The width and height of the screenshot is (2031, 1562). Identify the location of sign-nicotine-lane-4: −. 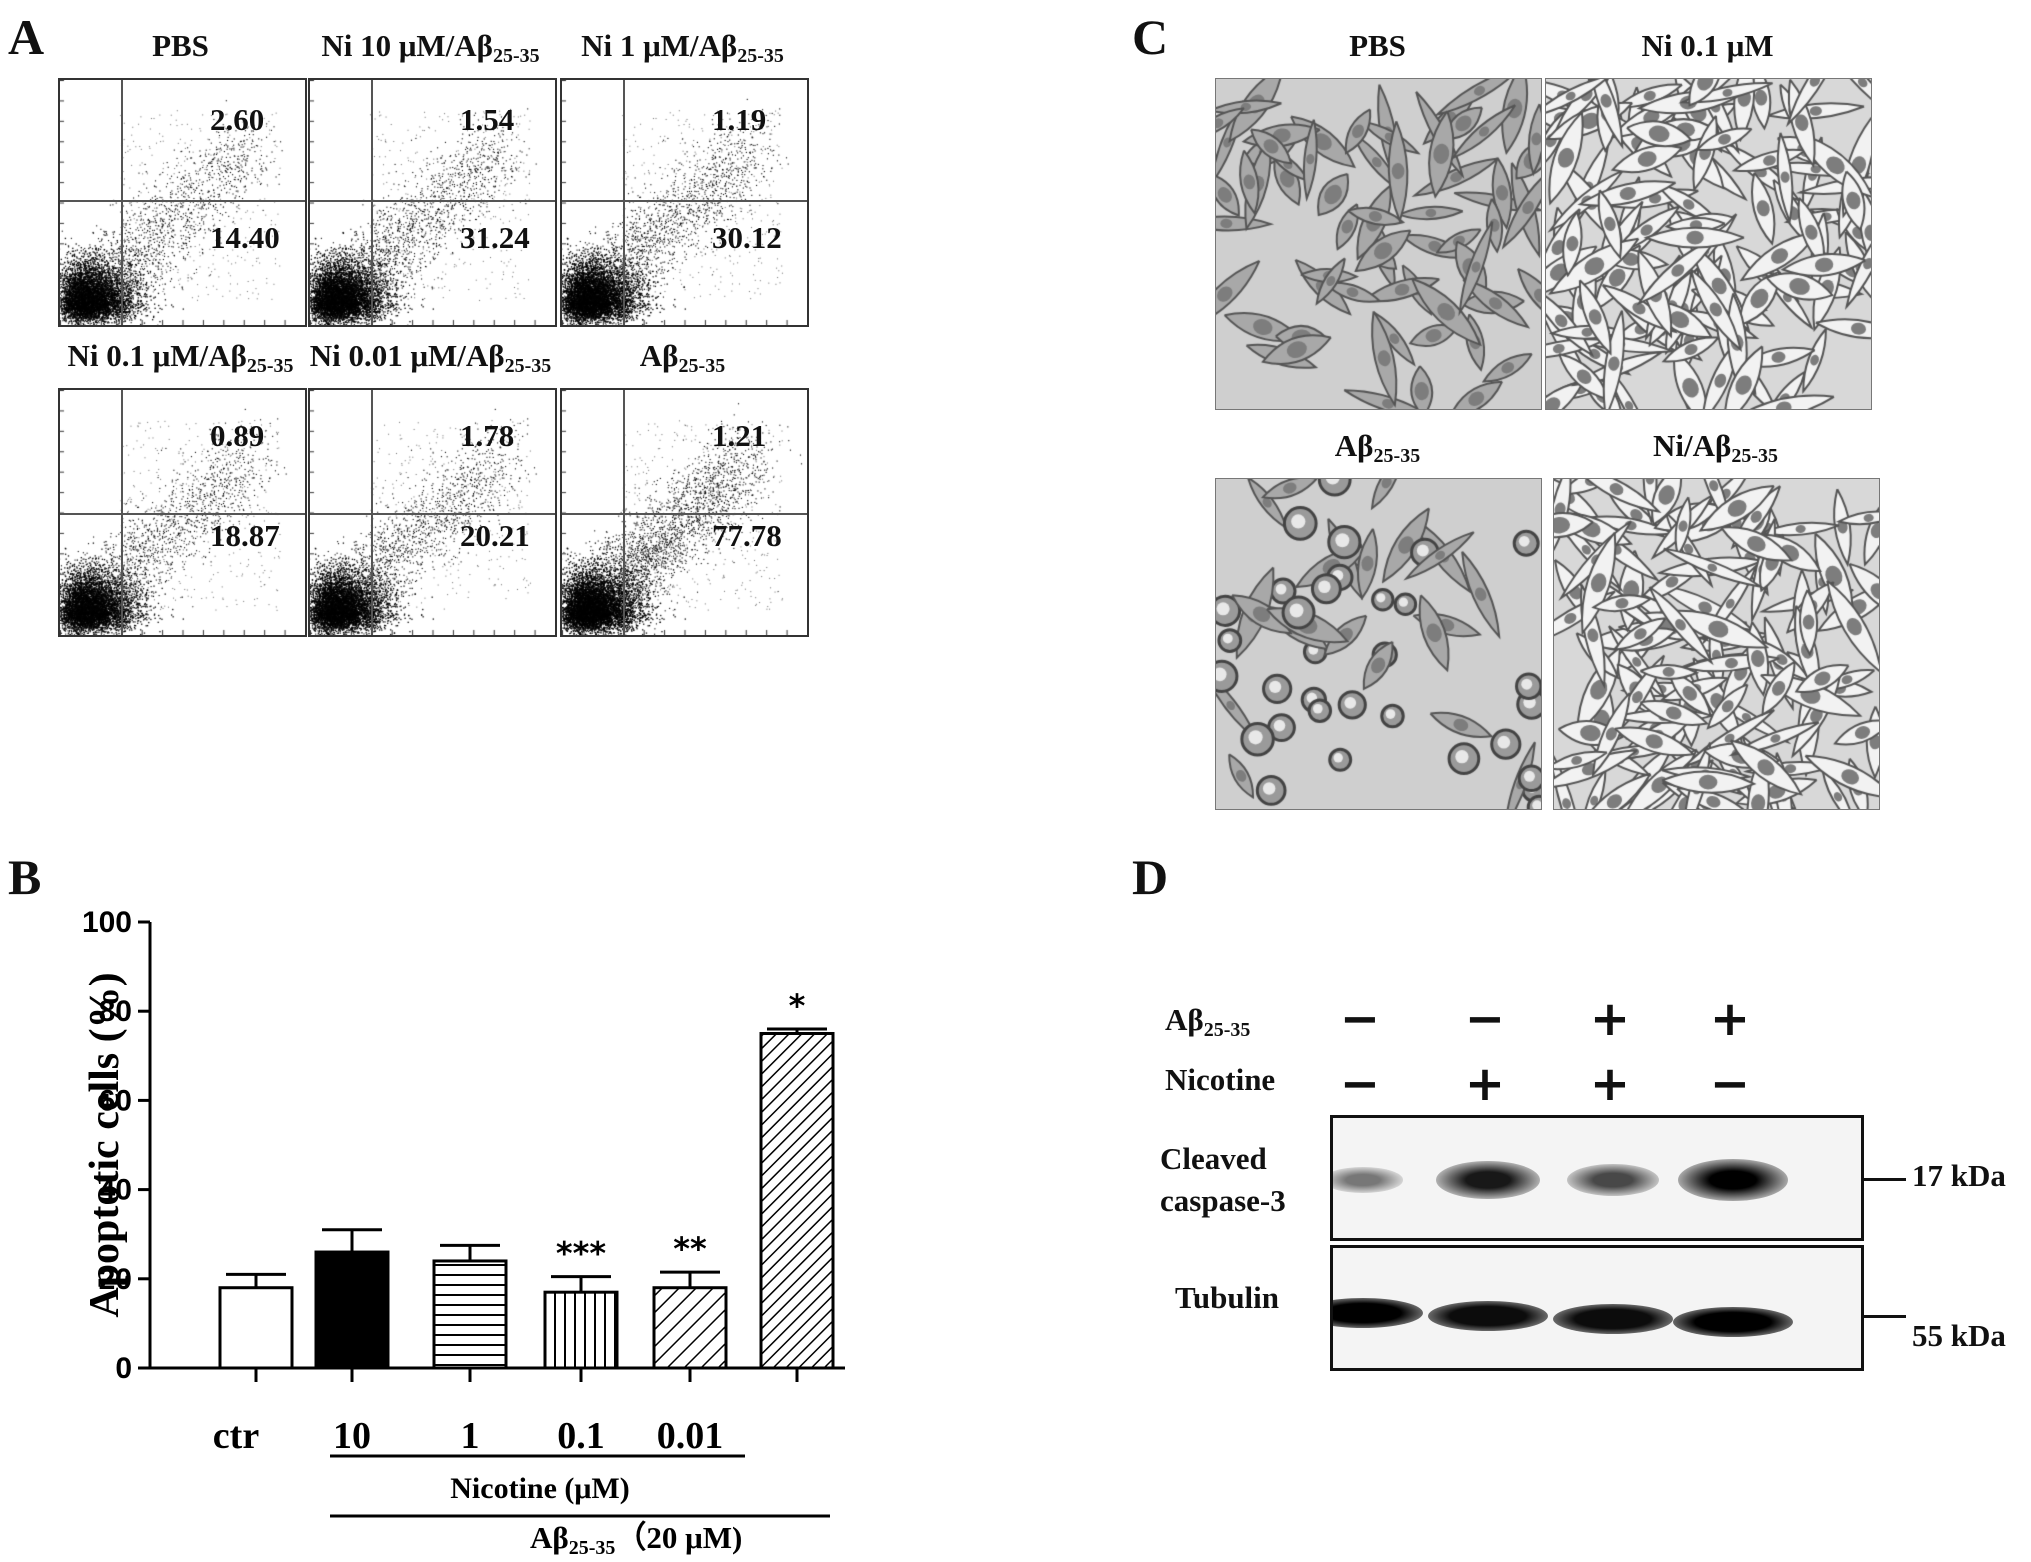
(1730, 1084).